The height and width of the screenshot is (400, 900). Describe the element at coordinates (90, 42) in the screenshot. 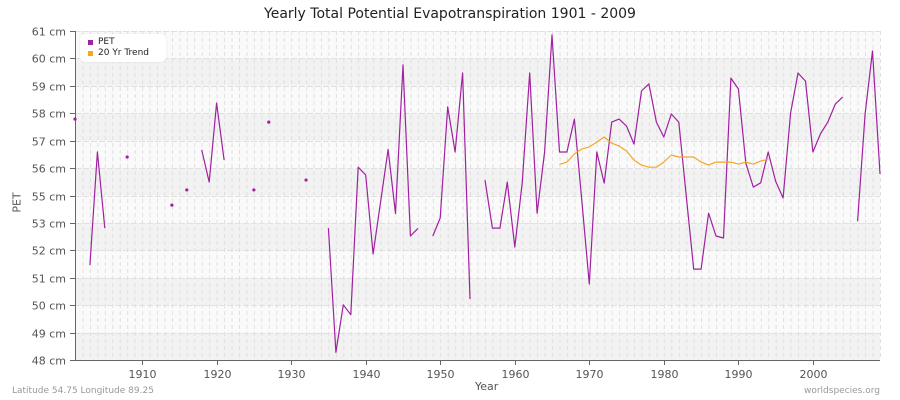

I see `pet-swatch-icon` at that location.